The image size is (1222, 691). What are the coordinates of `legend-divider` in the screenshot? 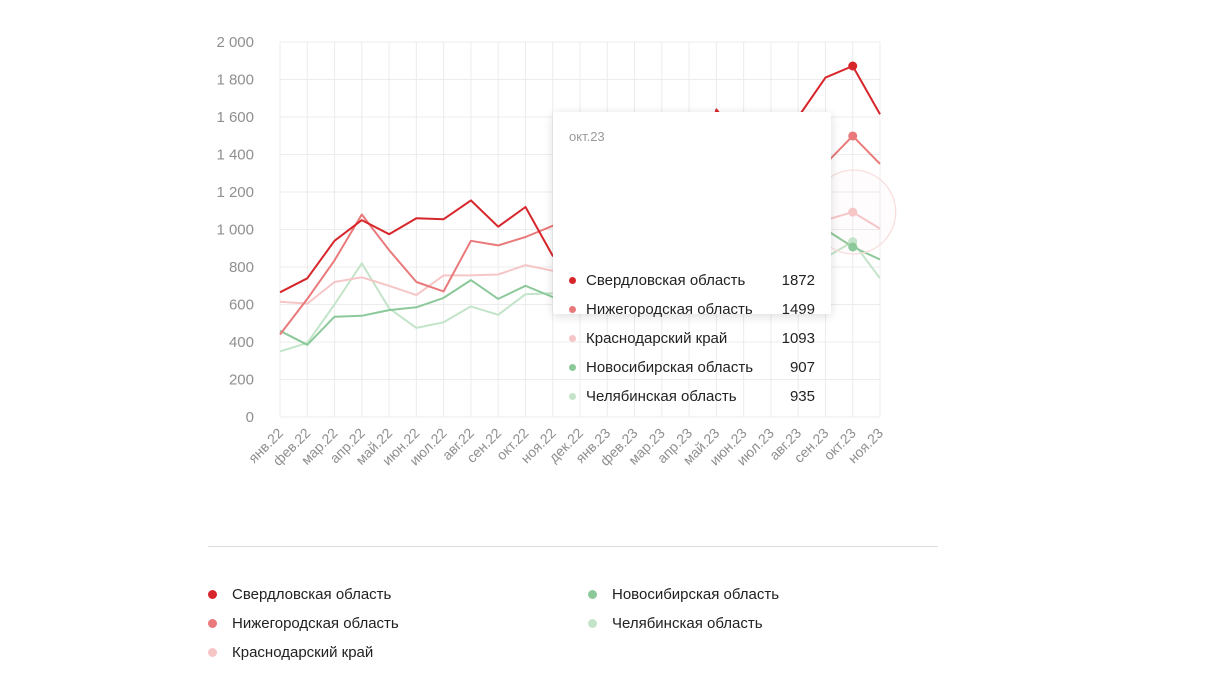 It's located at (573, 546).